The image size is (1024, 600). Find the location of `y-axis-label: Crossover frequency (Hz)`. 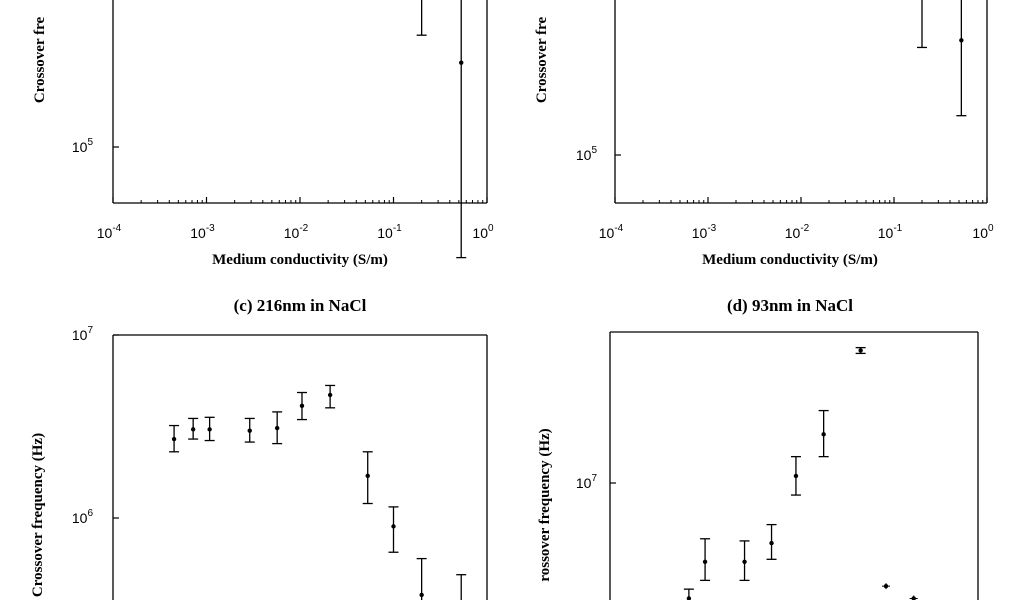

y-axis-label: Crossover frequency (Hz) is located at coordinates (38, 515).